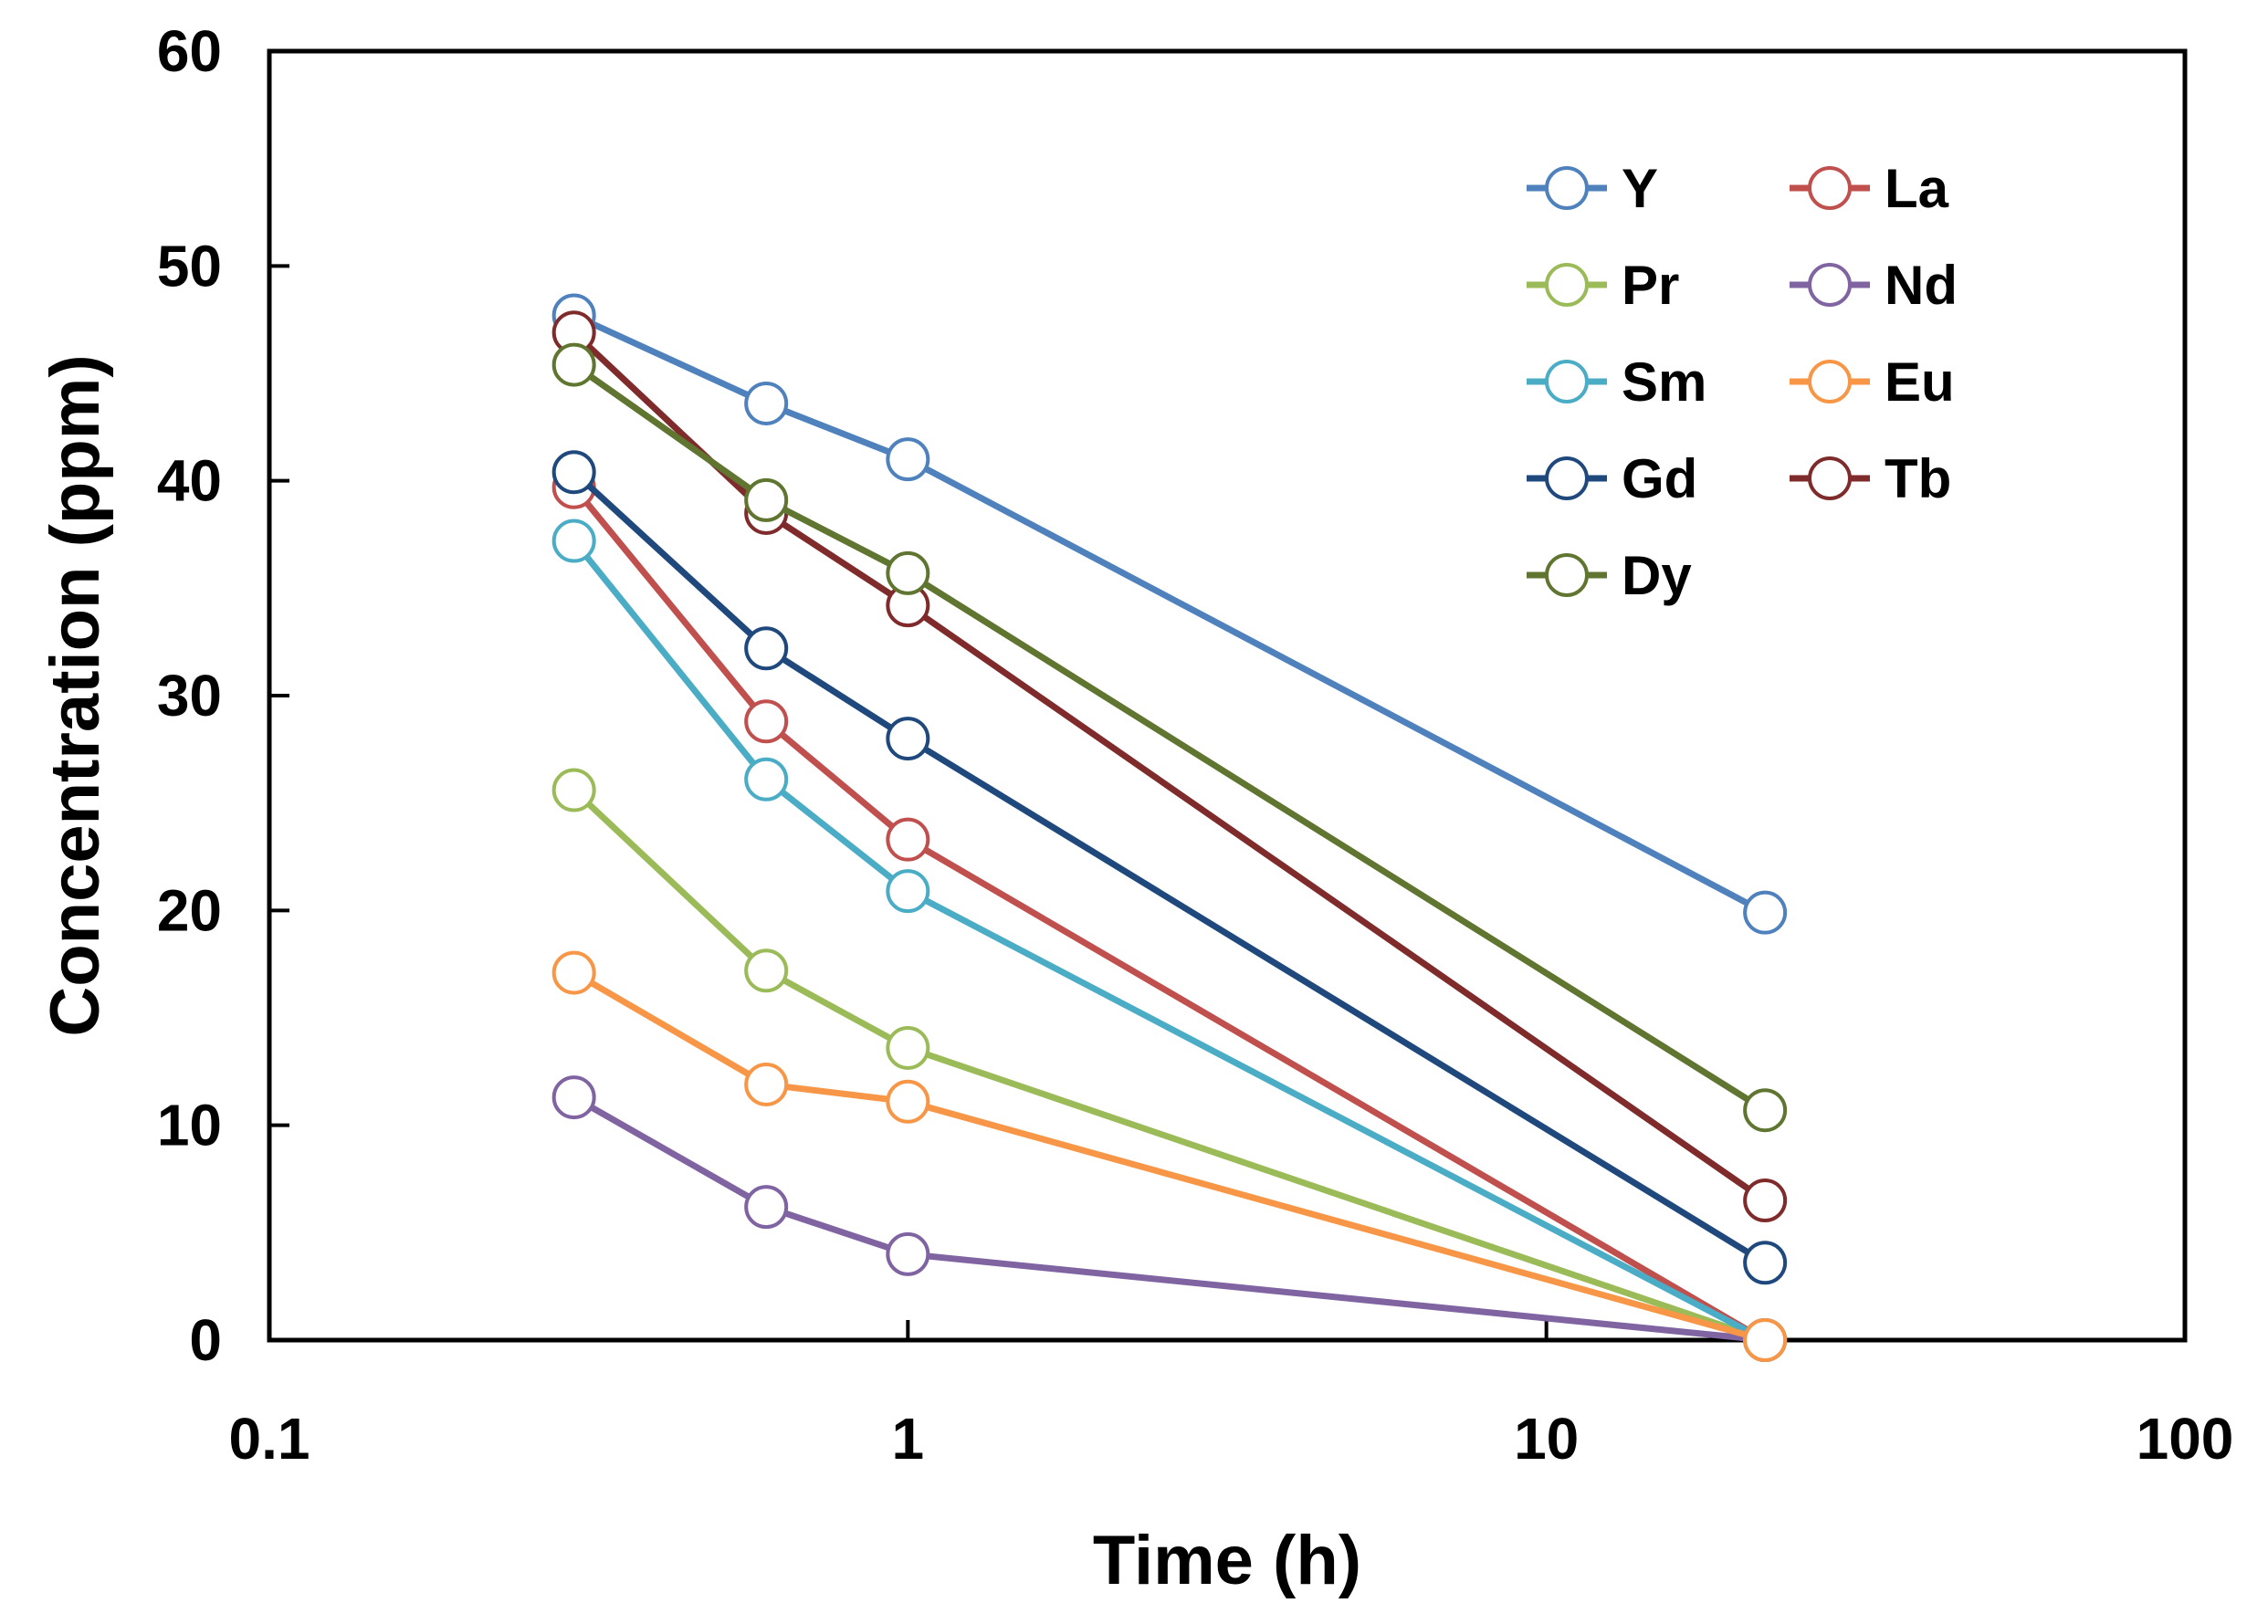  Describe the element at coordinates (1874, 285) in the screenshot. I see `legend-item-nd: Nd` at that location.